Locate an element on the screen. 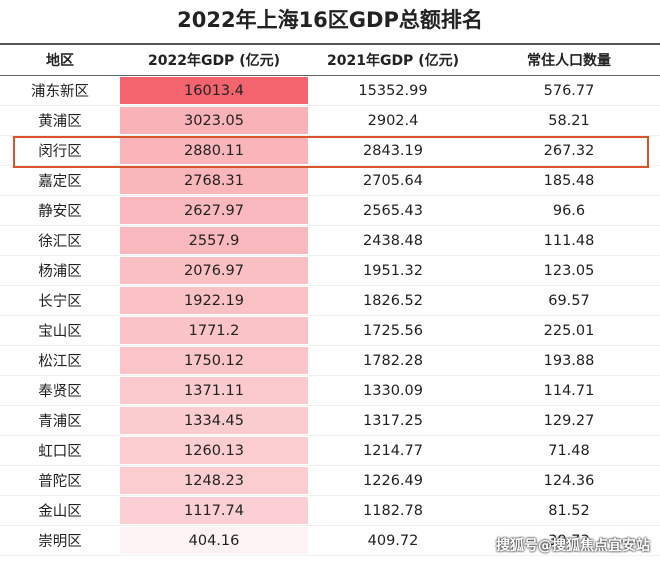 The image size is (660, 563). cell-population: 111.48 is located at coordinates (569, 240).